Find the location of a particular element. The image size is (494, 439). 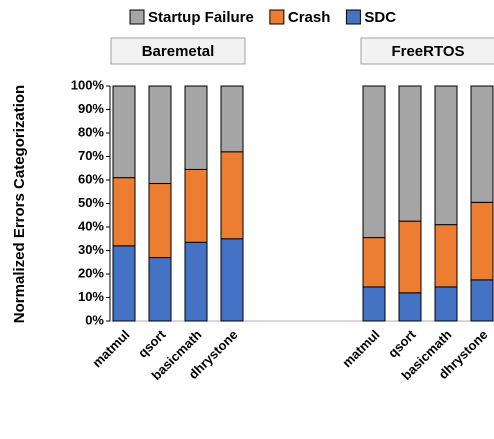

y-tick-label: 60% is located at coordinates (91, 178).